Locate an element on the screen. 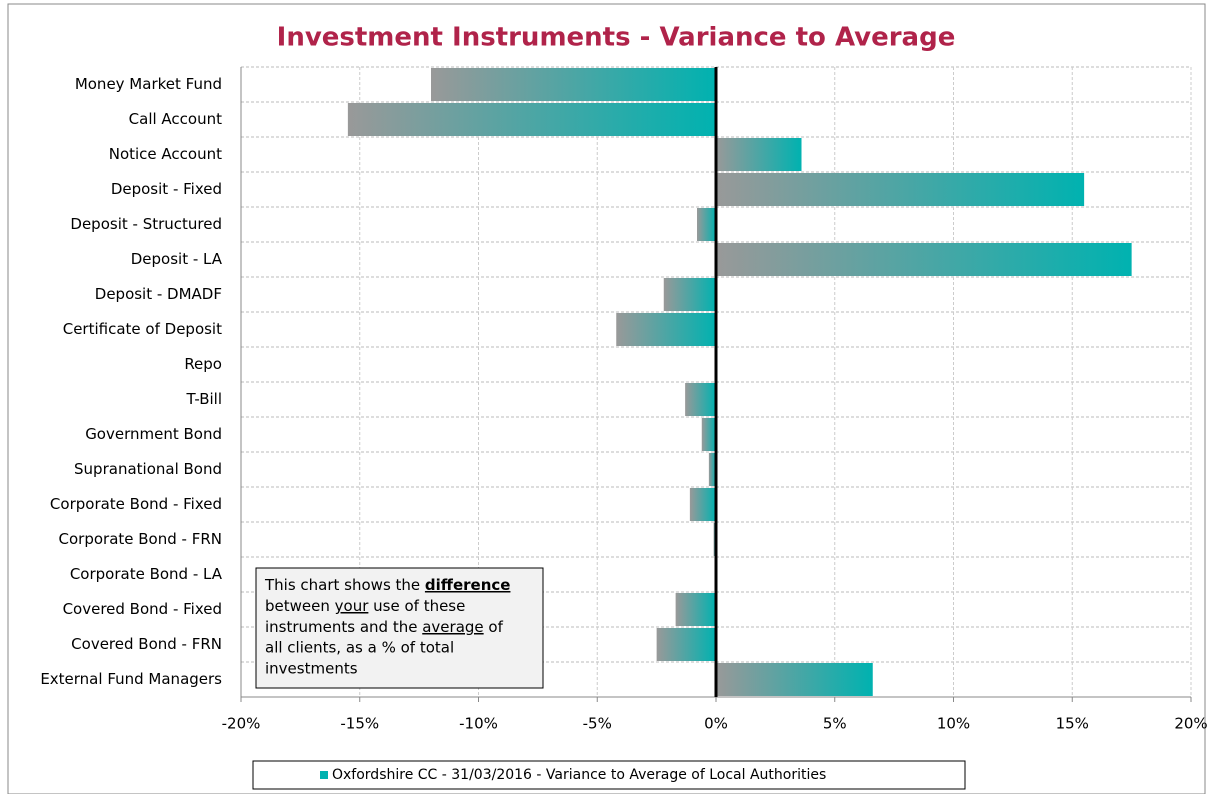 Image resolution: width=1213 pixels, height=798 pixels. y-tick-label: Call Account is located at coordinates (175, 119).